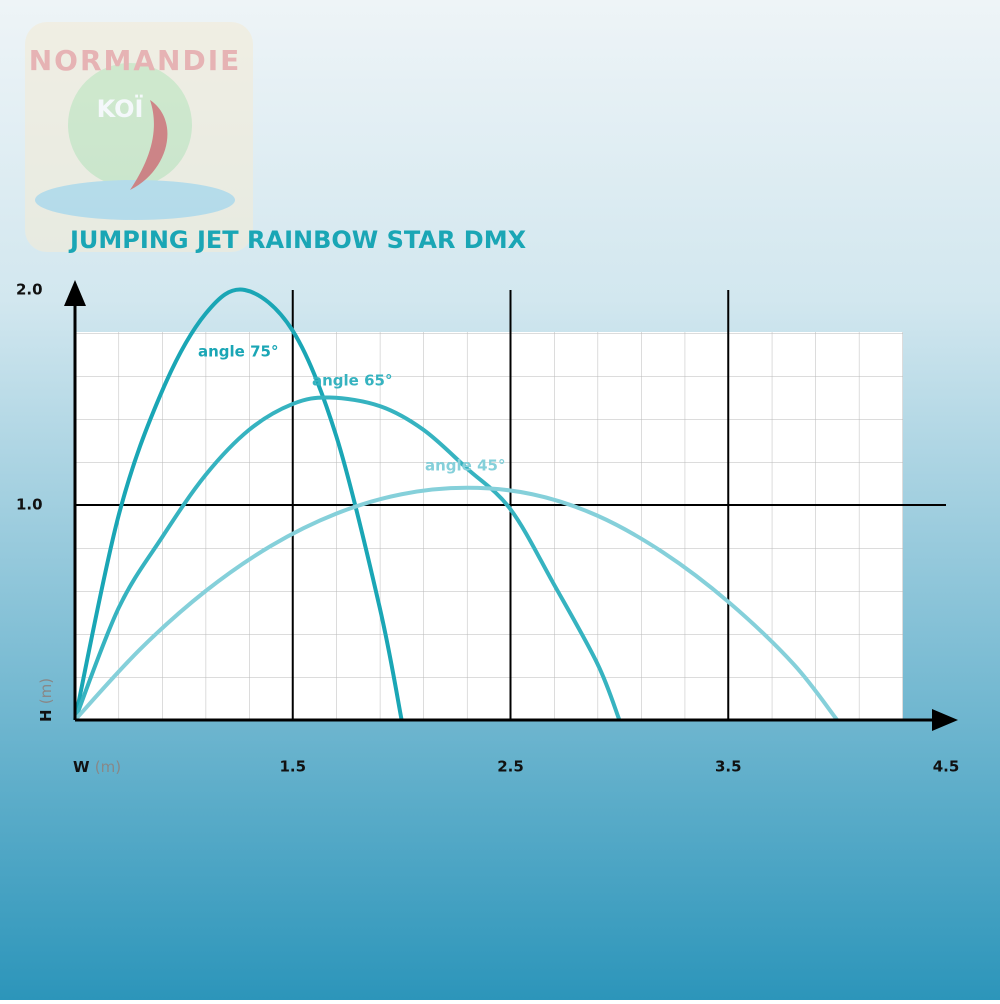 Image resolution: width=1000 pixels, height=1004 pixels. What do you see at coordinates (120, 108) in the screenshot?
I see `logo-name: KOÏ` at bounding box center [120, 108].